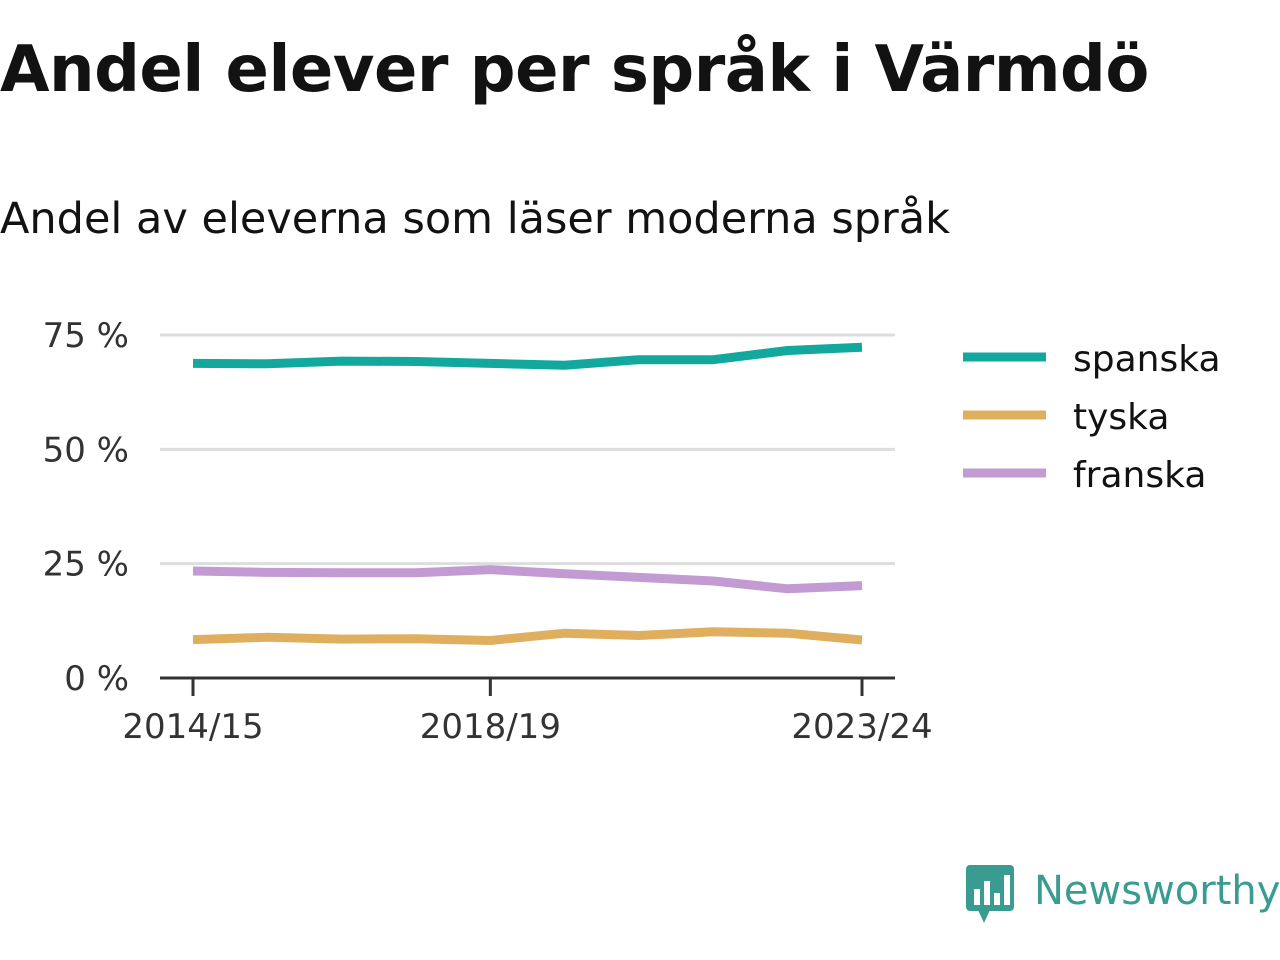 Image resolution: width=1280 pixels, height=960 pixels. What do you see at coordinates (574, 70) in the screenshot?
I see `chart-title: Andel elever per språk i Värmdö` at bounding box center [574, 70].